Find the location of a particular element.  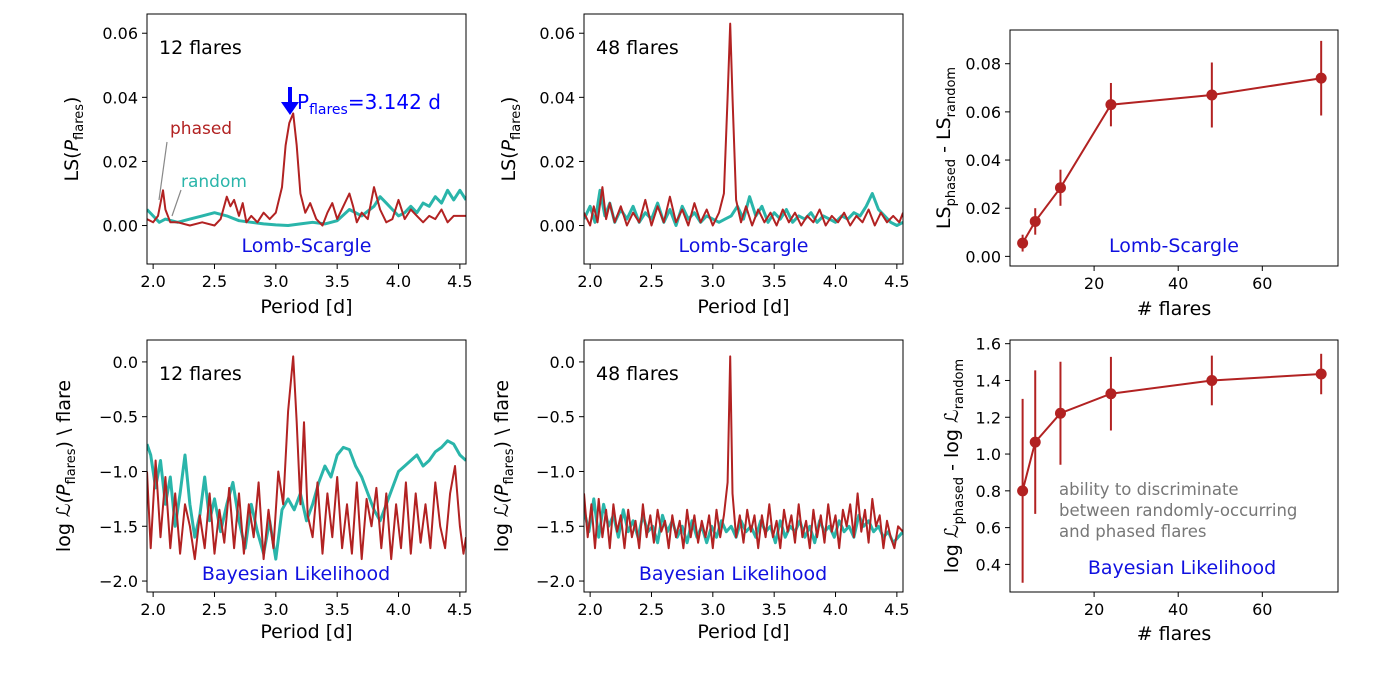

y-tick-label: −0.5 is located at coordinates (555, 417).